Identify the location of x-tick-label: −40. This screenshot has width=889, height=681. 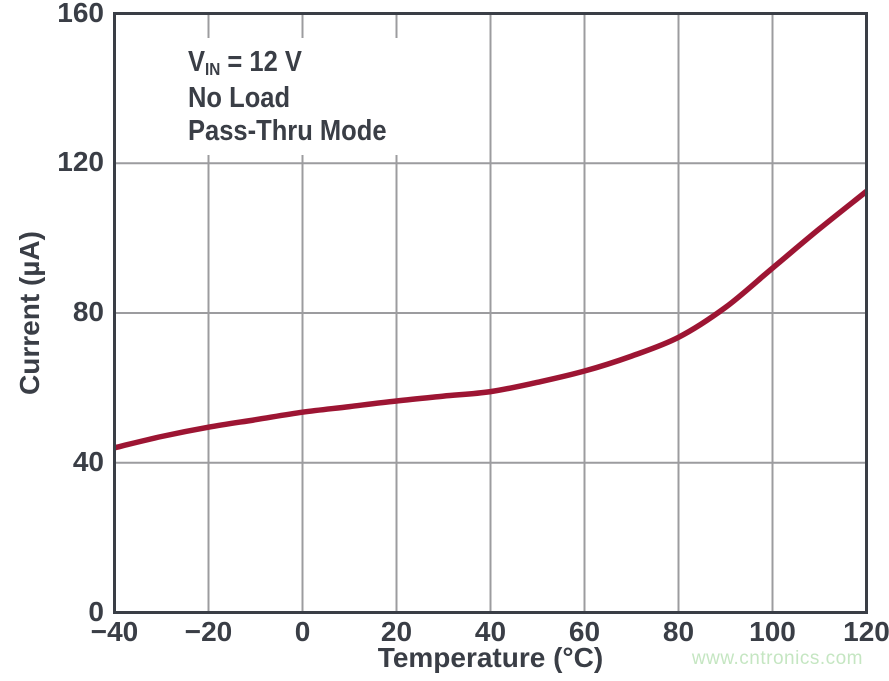
(114, 631).